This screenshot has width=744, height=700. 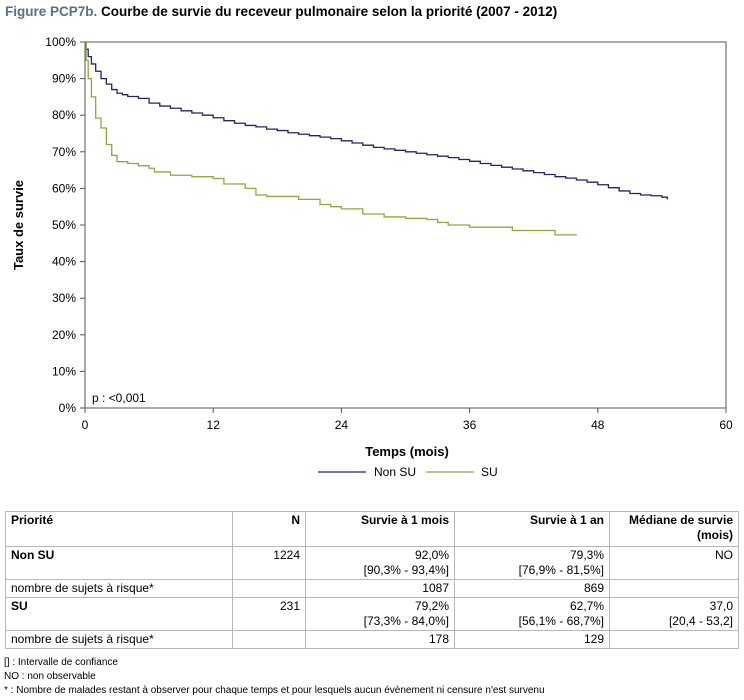 What do you see at coordinates (395, 472) in the screenshot?
I see `legend-label-non-su: Non SU` at bounding box center [395, 472].